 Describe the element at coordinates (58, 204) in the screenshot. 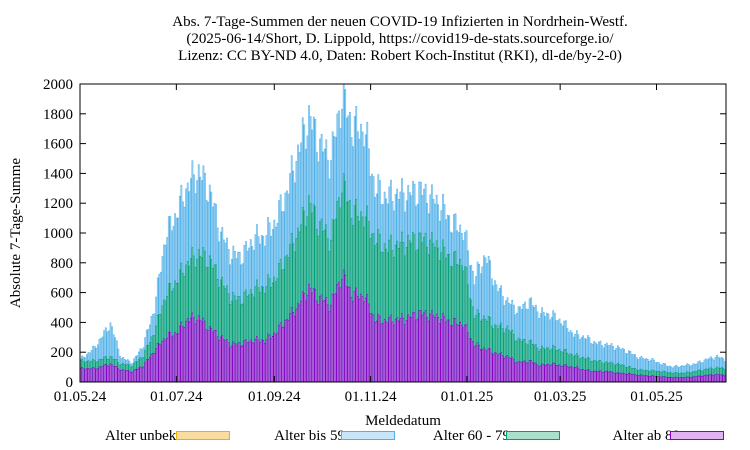

I see `y-tick-label: 1200` at that location.